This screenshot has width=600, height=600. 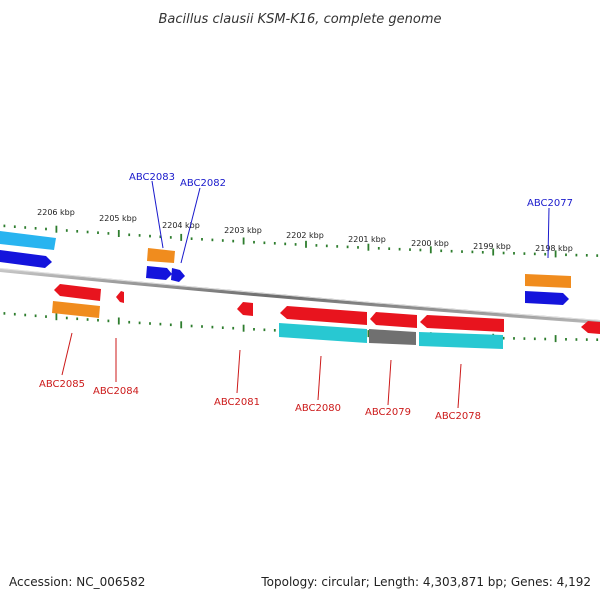 What do you see at coordinates (550, 203) in the screenshot?
I see `gene-label-forward: ABC2077` at bounding box center [550, 203].